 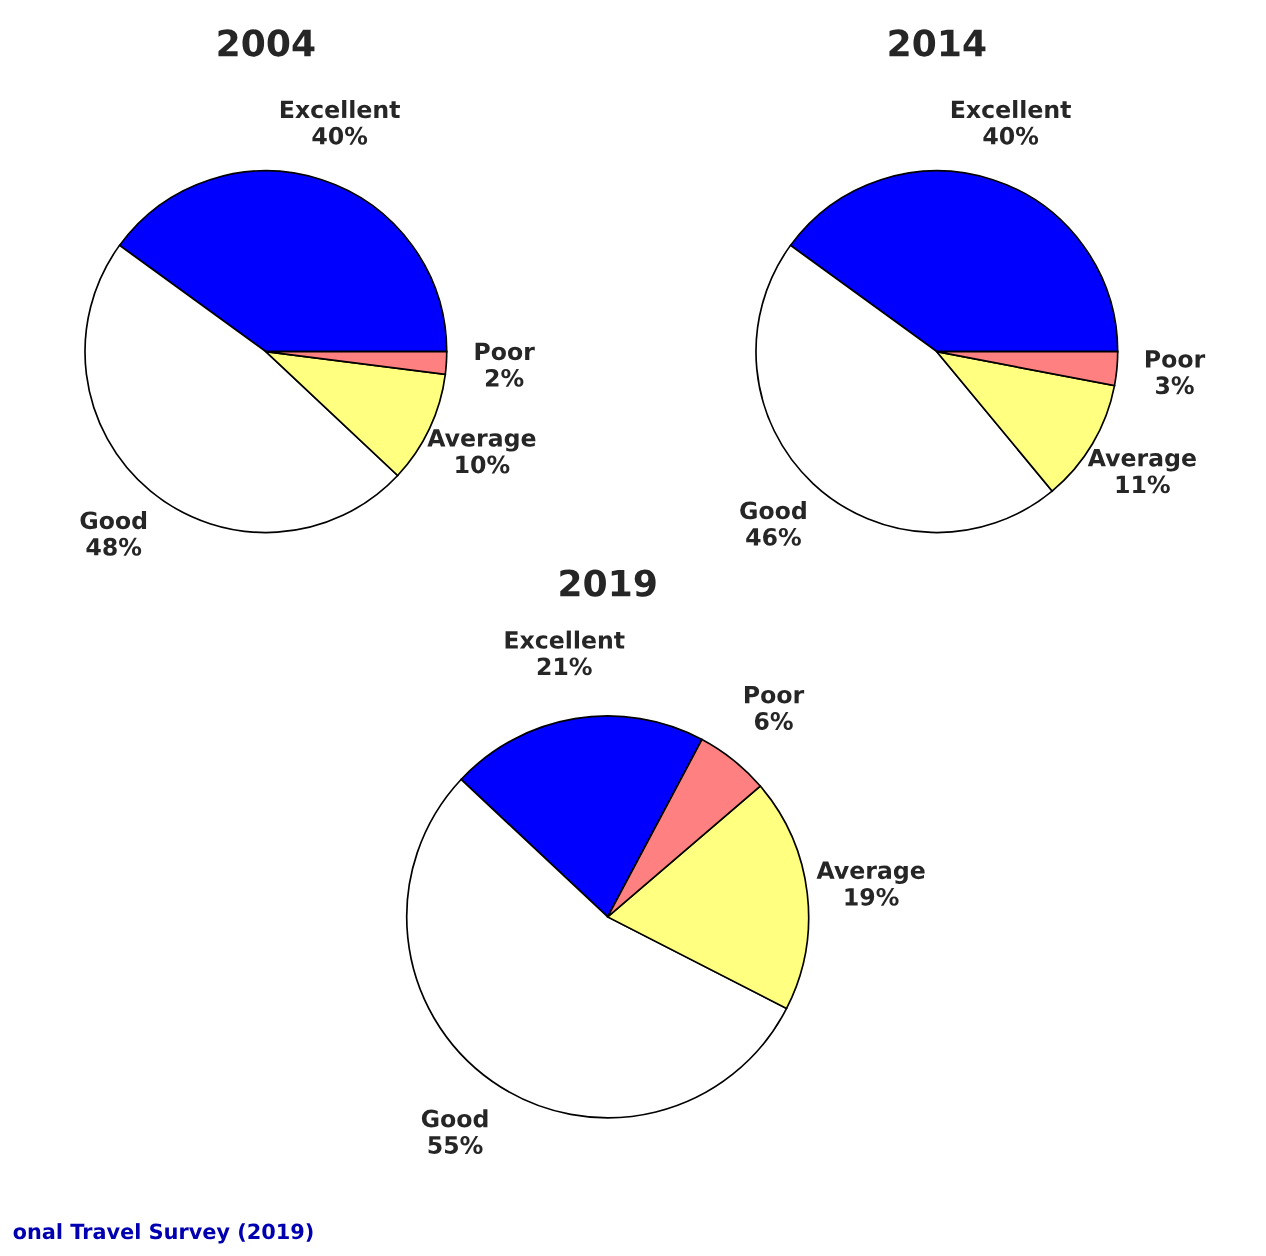 What do you see at coordinates (937, 43) in the screenshot?
I see `chart-title: 2014` at bounding box center [937, 43].